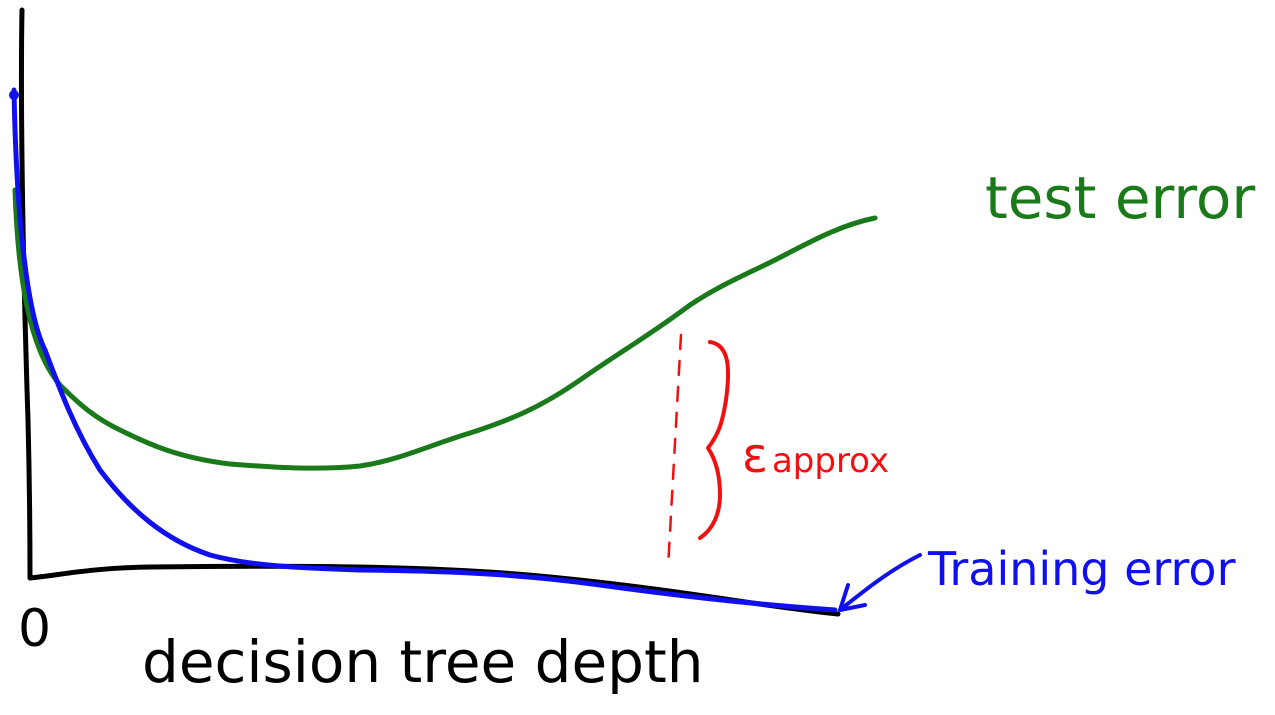  What do you see at coordinates (14, 95) in the screenshot?
I see `training-start-dot` at bounding box center [14, 95].